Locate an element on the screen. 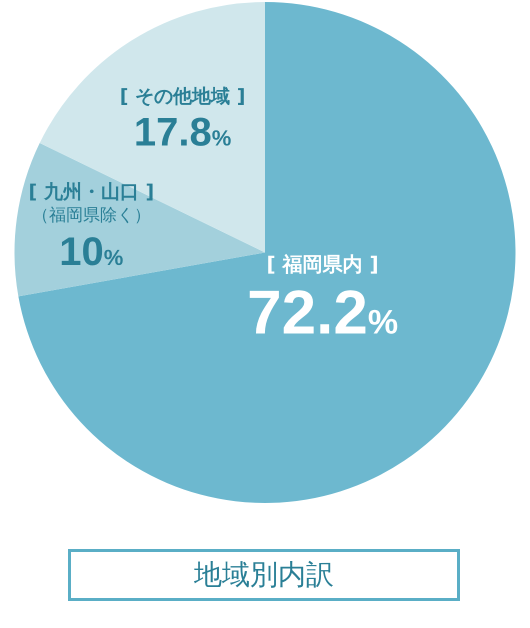 The image size is (530, 628). data-label: 10% is located at coordinates (91, 252).